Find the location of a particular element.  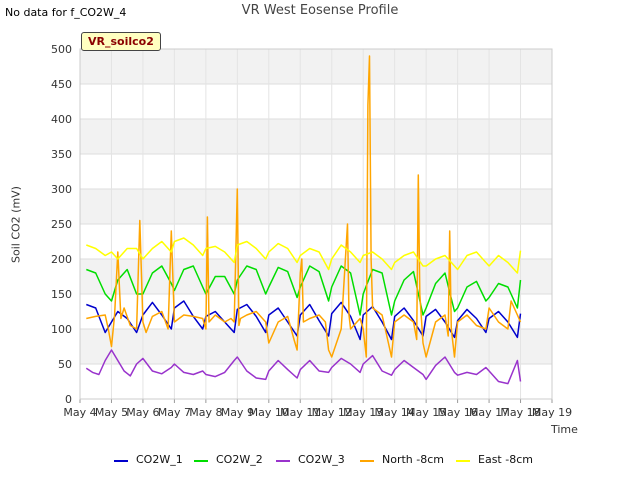

no-data-notice: No data for f_CO2W_4 is located at coordinates (66, 12).